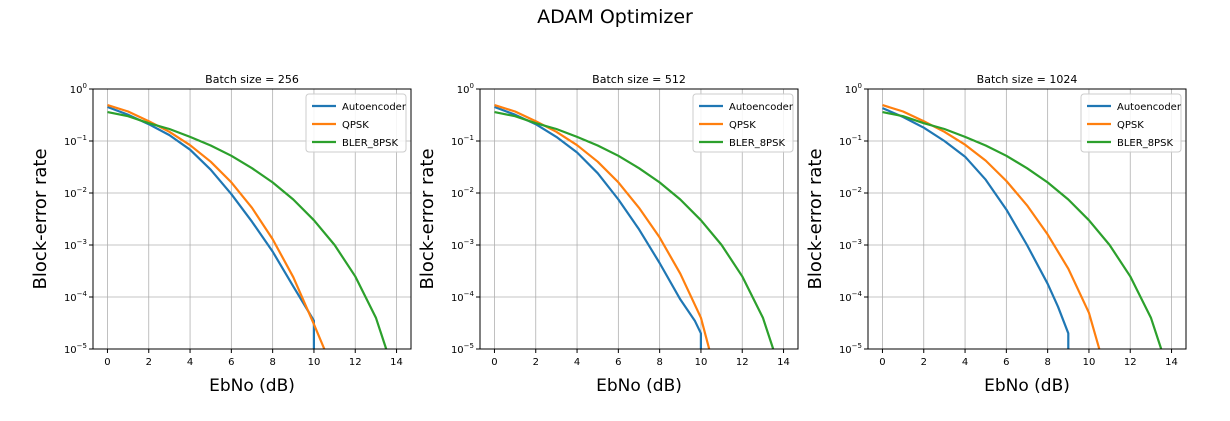  I want to click on panel-title: Batch size = 1024, so click(1027, 79).